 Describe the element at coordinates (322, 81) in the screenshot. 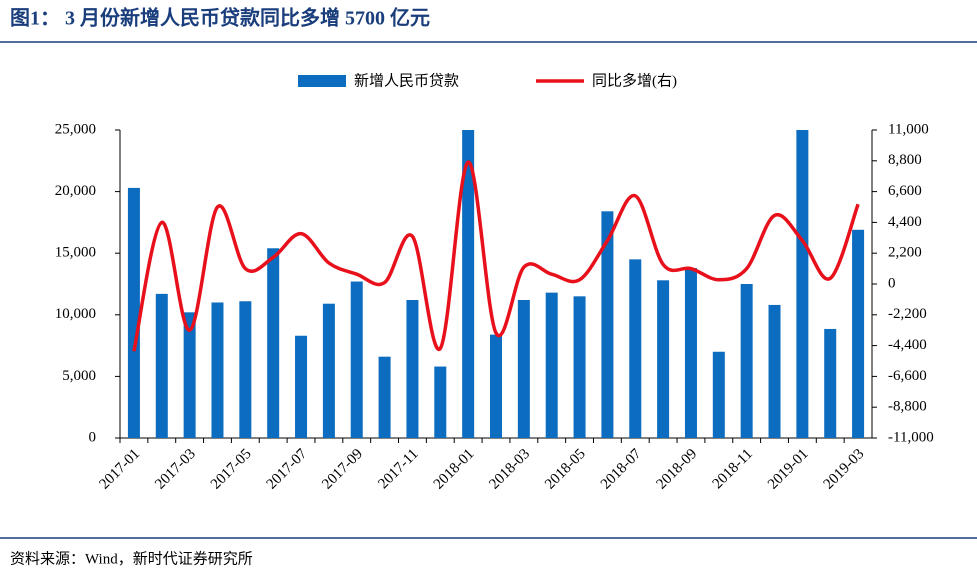

I see `legend-swatch` at that location.